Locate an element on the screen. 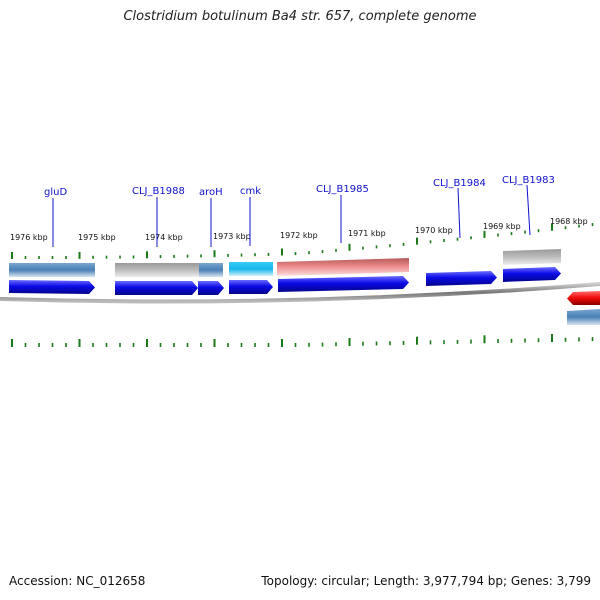  tick-row-outer is located at coordinates (302, 241).